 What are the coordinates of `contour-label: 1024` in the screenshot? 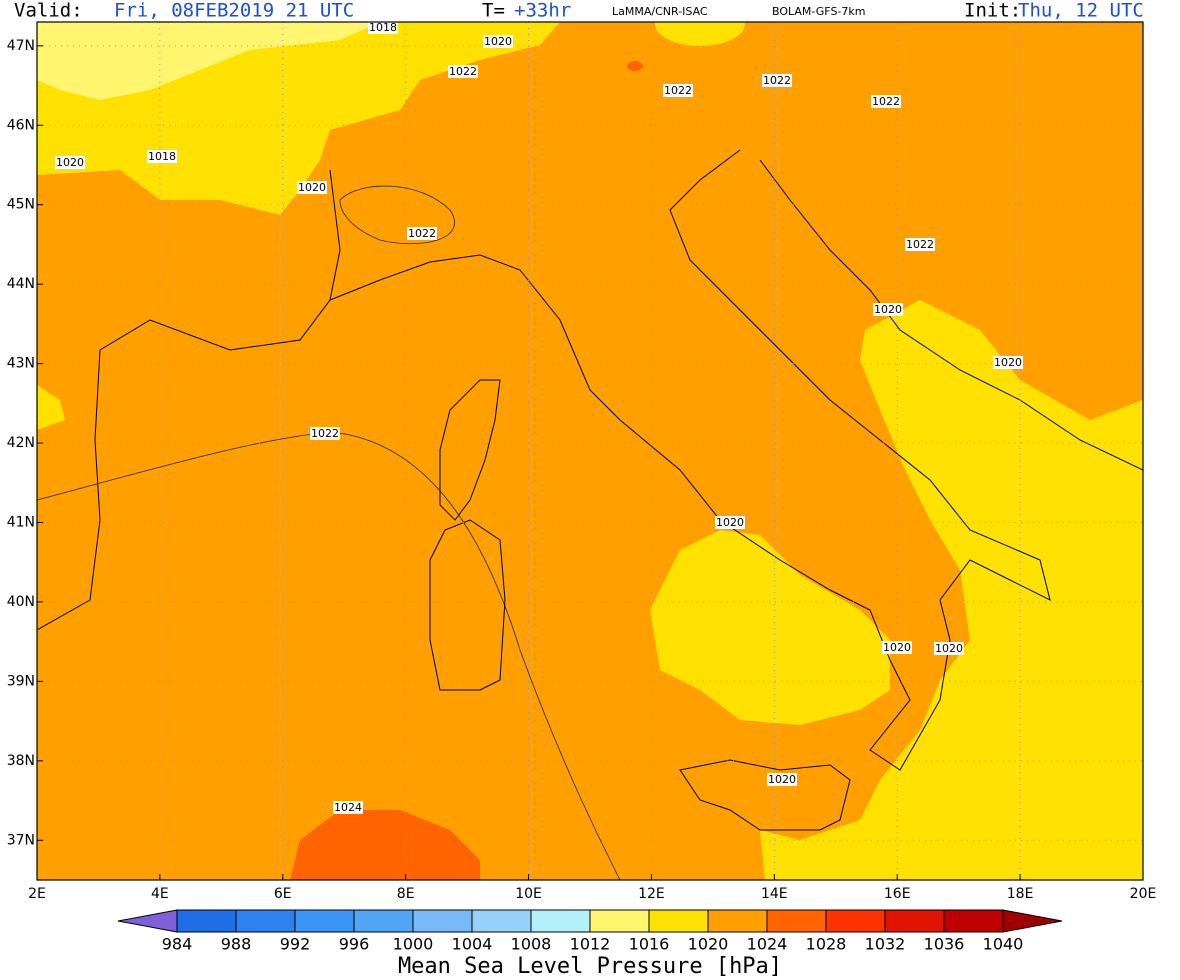 It's located at (348, 807).